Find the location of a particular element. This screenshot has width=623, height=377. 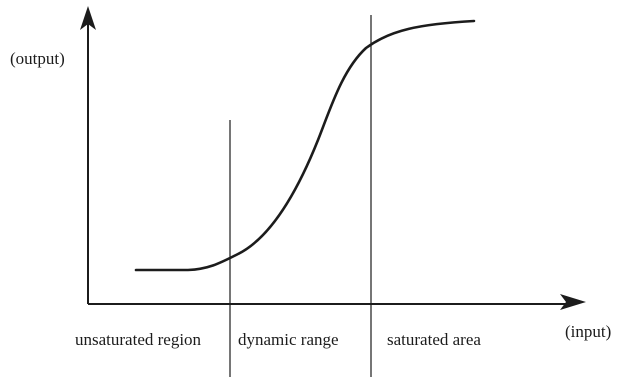

x-axis-label: (input) is located at coordinates (588, 331).